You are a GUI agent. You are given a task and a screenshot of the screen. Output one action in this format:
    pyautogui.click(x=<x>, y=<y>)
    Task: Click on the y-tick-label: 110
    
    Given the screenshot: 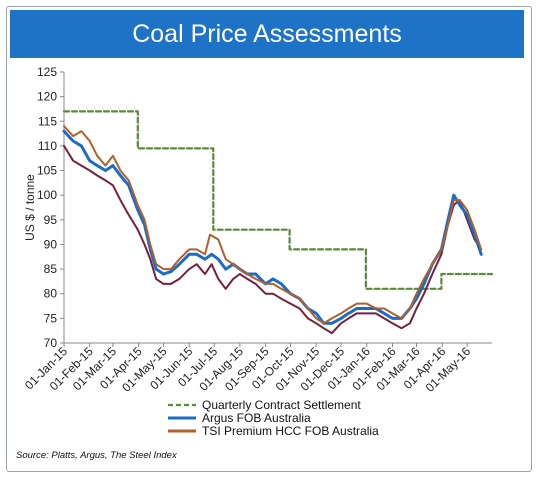 What is the action you would take?
    pyautogui.click(x=47, y=146)
    